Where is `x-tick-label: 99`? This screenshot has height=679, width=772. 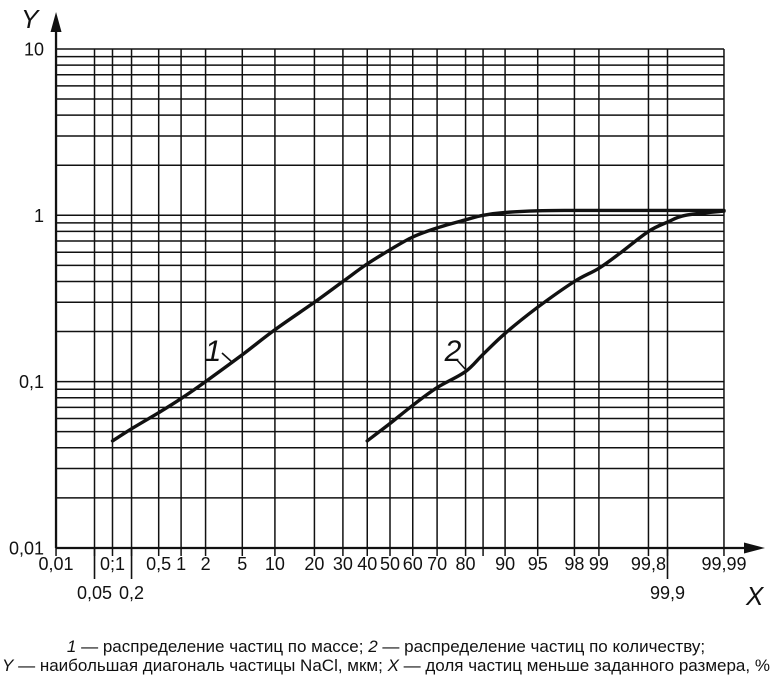 x-tick-label: 99 is located at coordinates (599, 564).